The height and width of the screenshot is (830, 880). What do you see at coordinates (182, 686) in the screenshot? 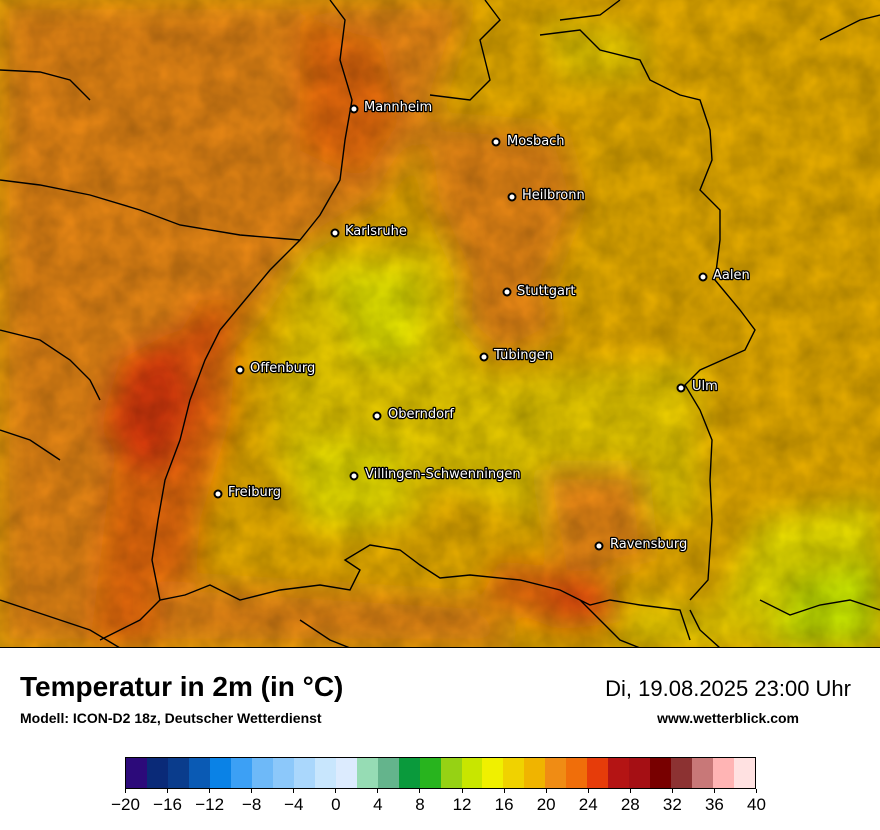
I see `map-title: Temperatur in 2m (in °C)` at bounding box center [182, 686].